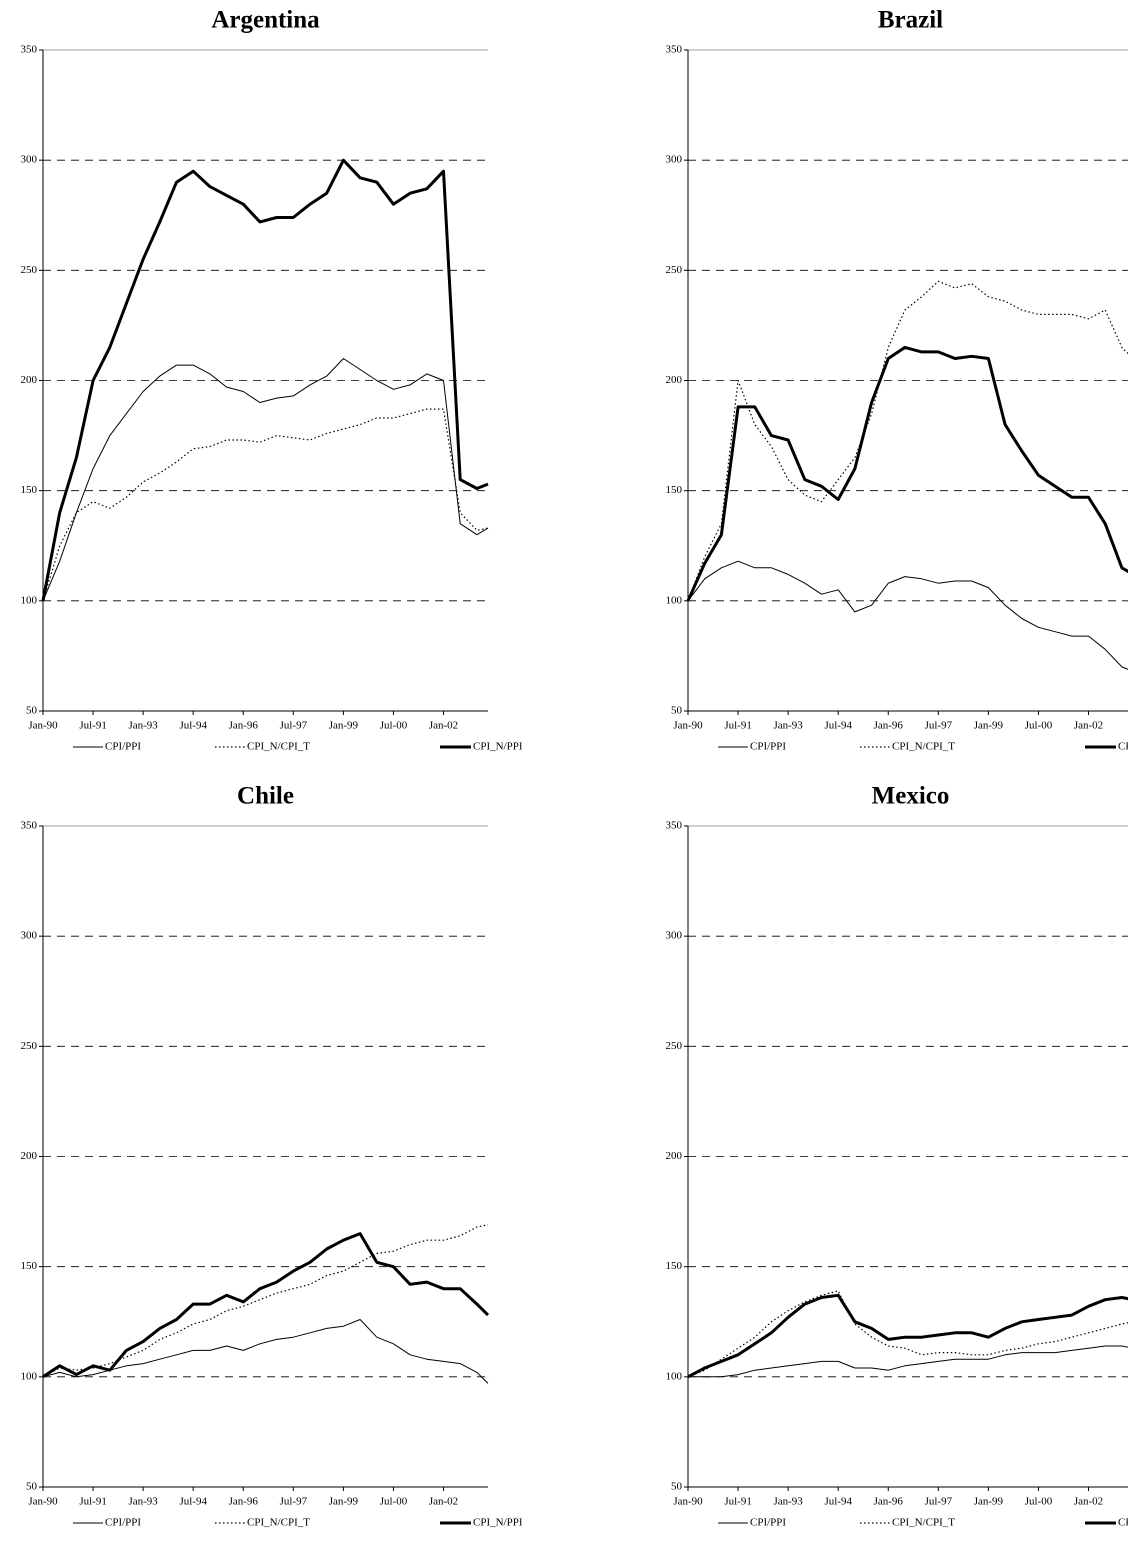 The height and width of the screenshot is (1544, 1128). Describe the element at coordinates (265, 20) in the screenshot. I see `chart-title: Argentina` at that location.